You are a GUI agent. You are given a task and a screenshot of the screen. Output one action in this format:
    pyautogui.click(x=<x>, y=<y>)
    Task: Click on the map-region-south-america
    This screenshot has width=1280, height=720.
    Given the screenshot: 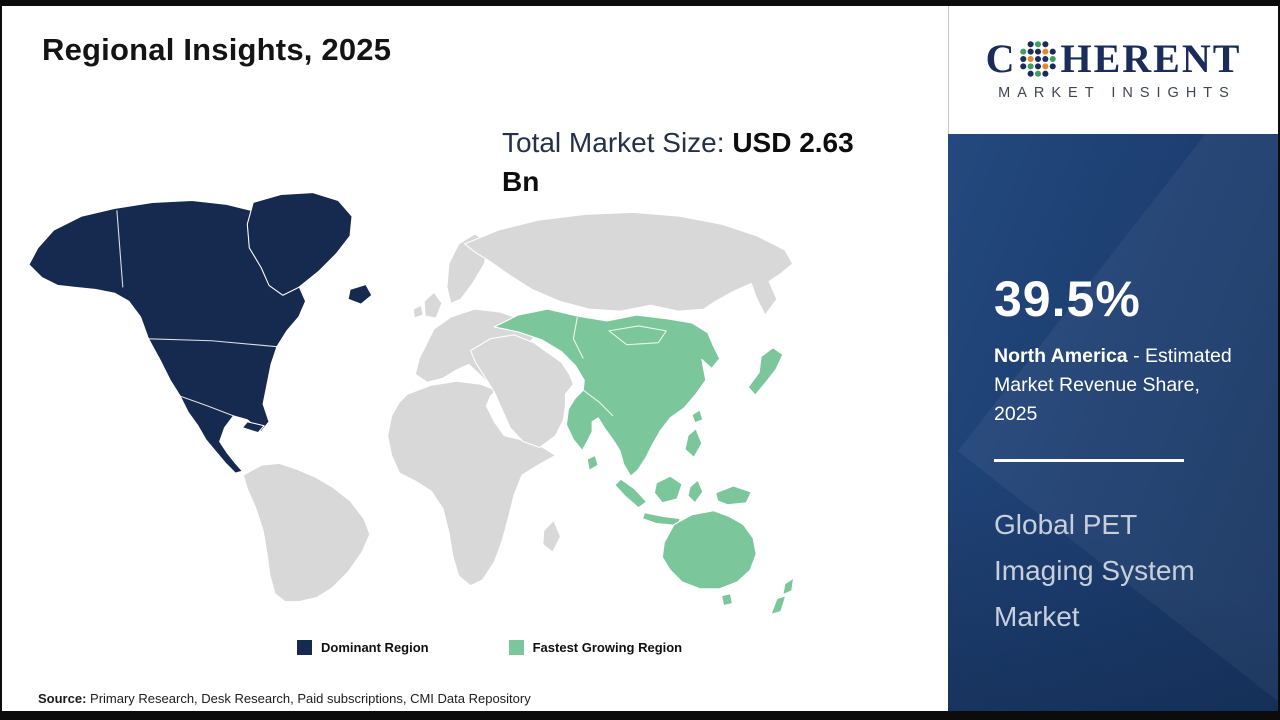 What is the action you would take?
    pyautogui.click(x=306, y=532)
    